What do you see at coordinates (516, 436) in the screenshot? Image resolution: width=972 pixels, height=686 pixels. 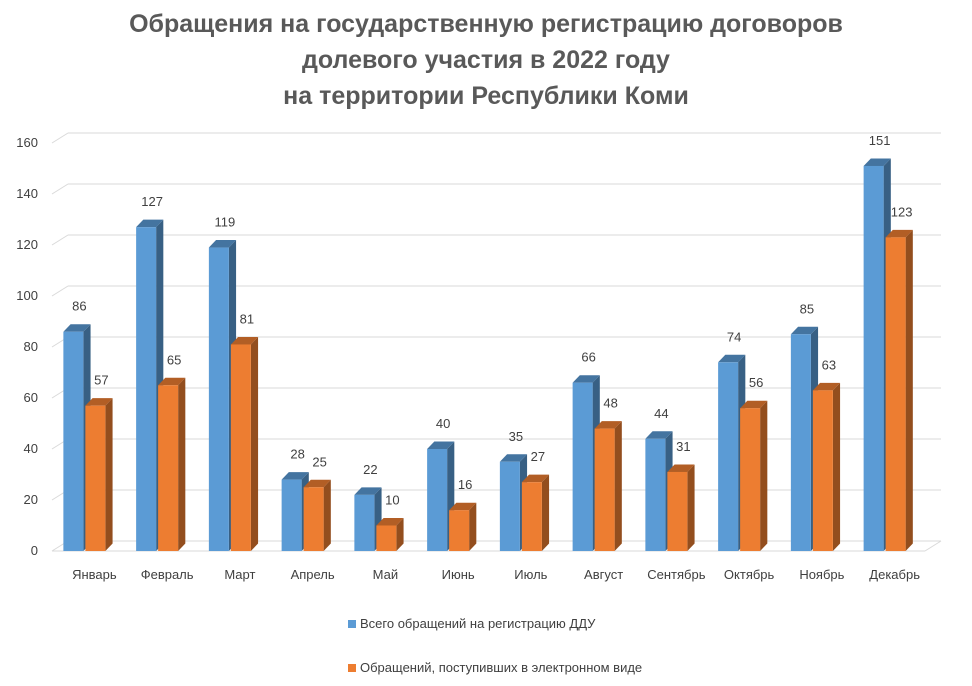 I see `data-label-total: 35` at bounding box center [516, 436].